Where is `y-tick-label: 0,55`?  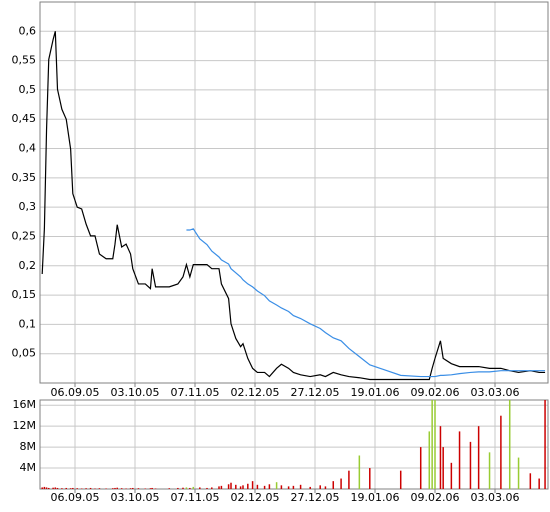 y-tick-label: 0,55 is located at coordinates (24, 60).